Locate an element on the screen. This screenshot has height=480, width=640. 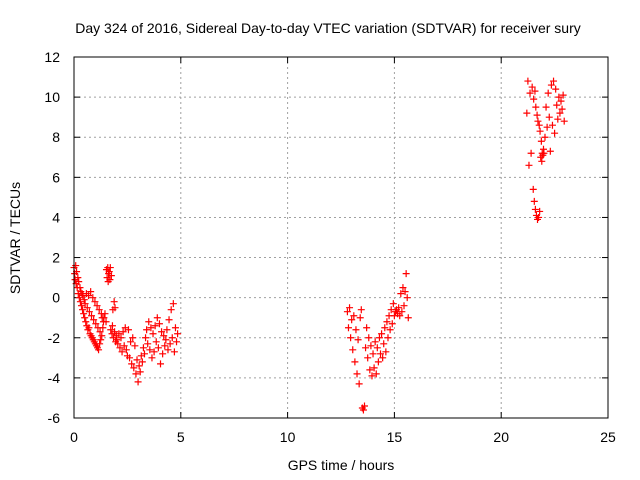
y-tick-label: 10 is located at coordinates (52, 97).